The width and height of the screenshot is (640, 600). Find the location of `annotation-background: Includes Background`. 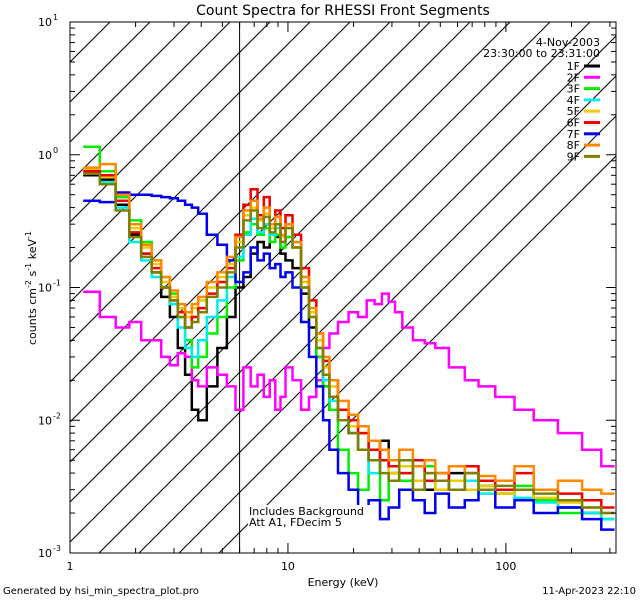

annotation-background: Includes Background is located at coordinates (306, 511).